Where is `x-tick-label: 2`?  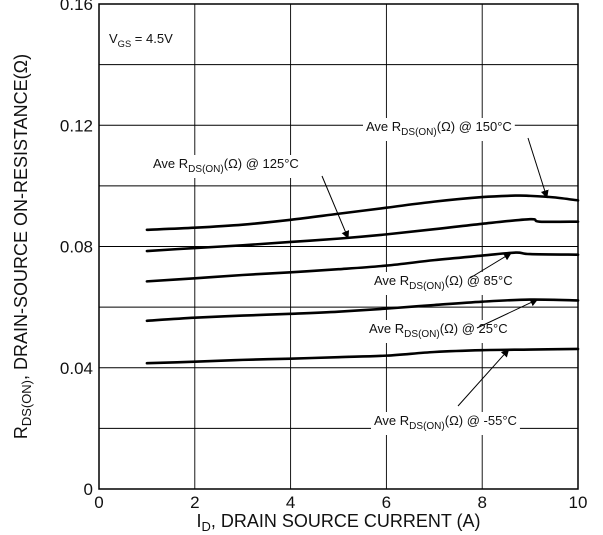
x-tick-label: 2 is located at coordinates (194, 502).